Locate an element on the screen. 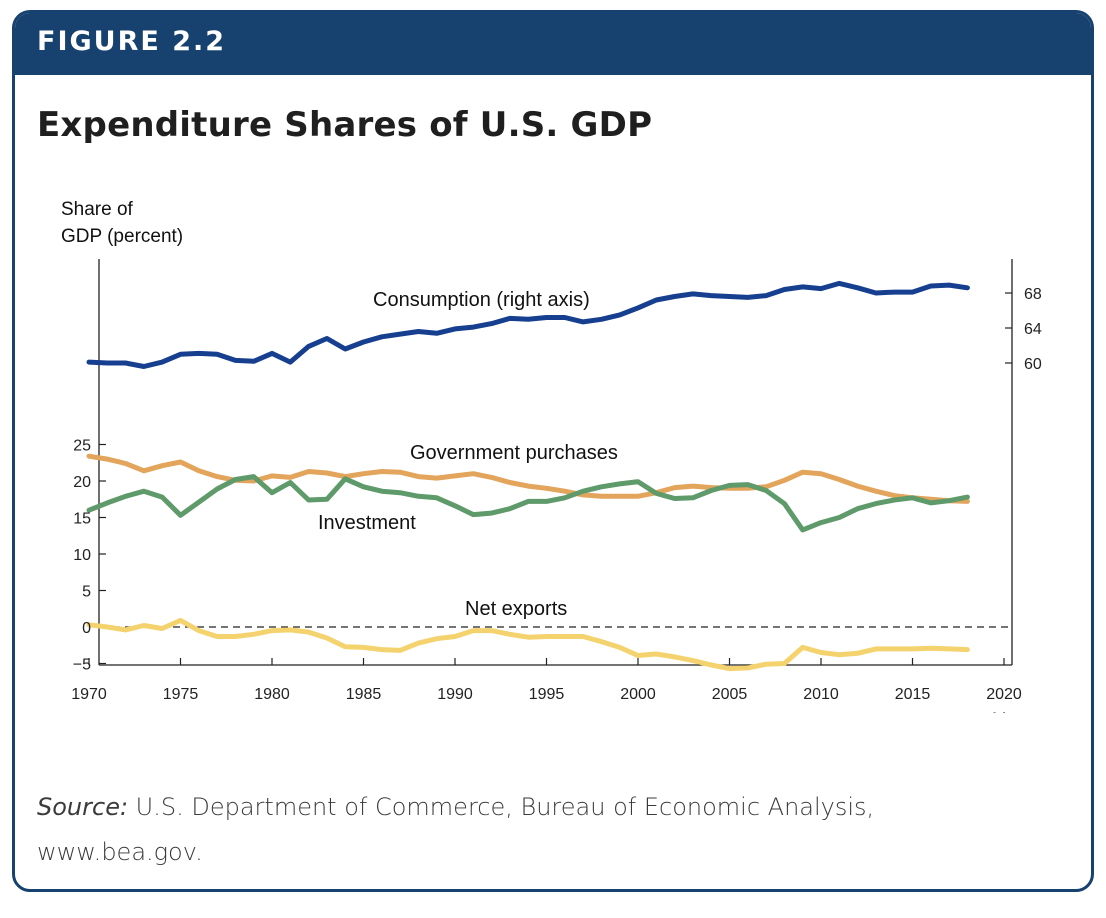 Image resolution: width=1106 pixels, height=918 pixels. x-tick-label: 2010 is located at coordinates (821, 694).